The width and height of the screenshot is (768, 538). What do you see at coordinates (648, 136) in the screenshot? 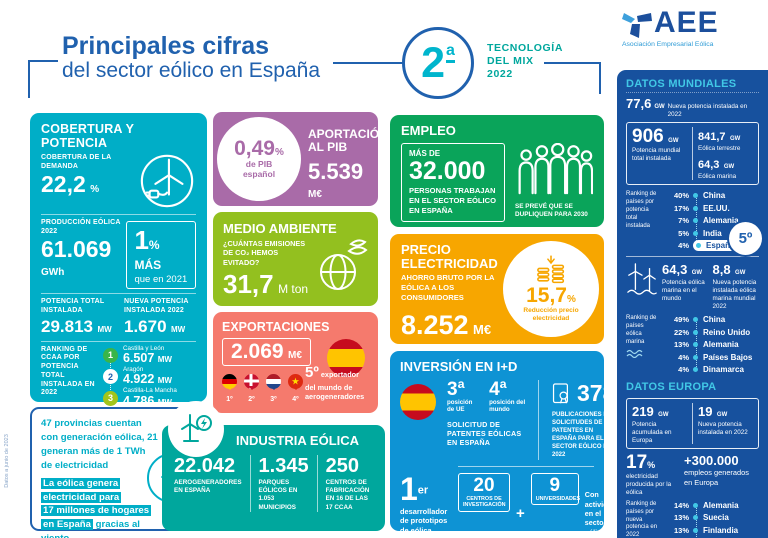
I see `mundial-total-value: 906` at bounding box center [648, 136].